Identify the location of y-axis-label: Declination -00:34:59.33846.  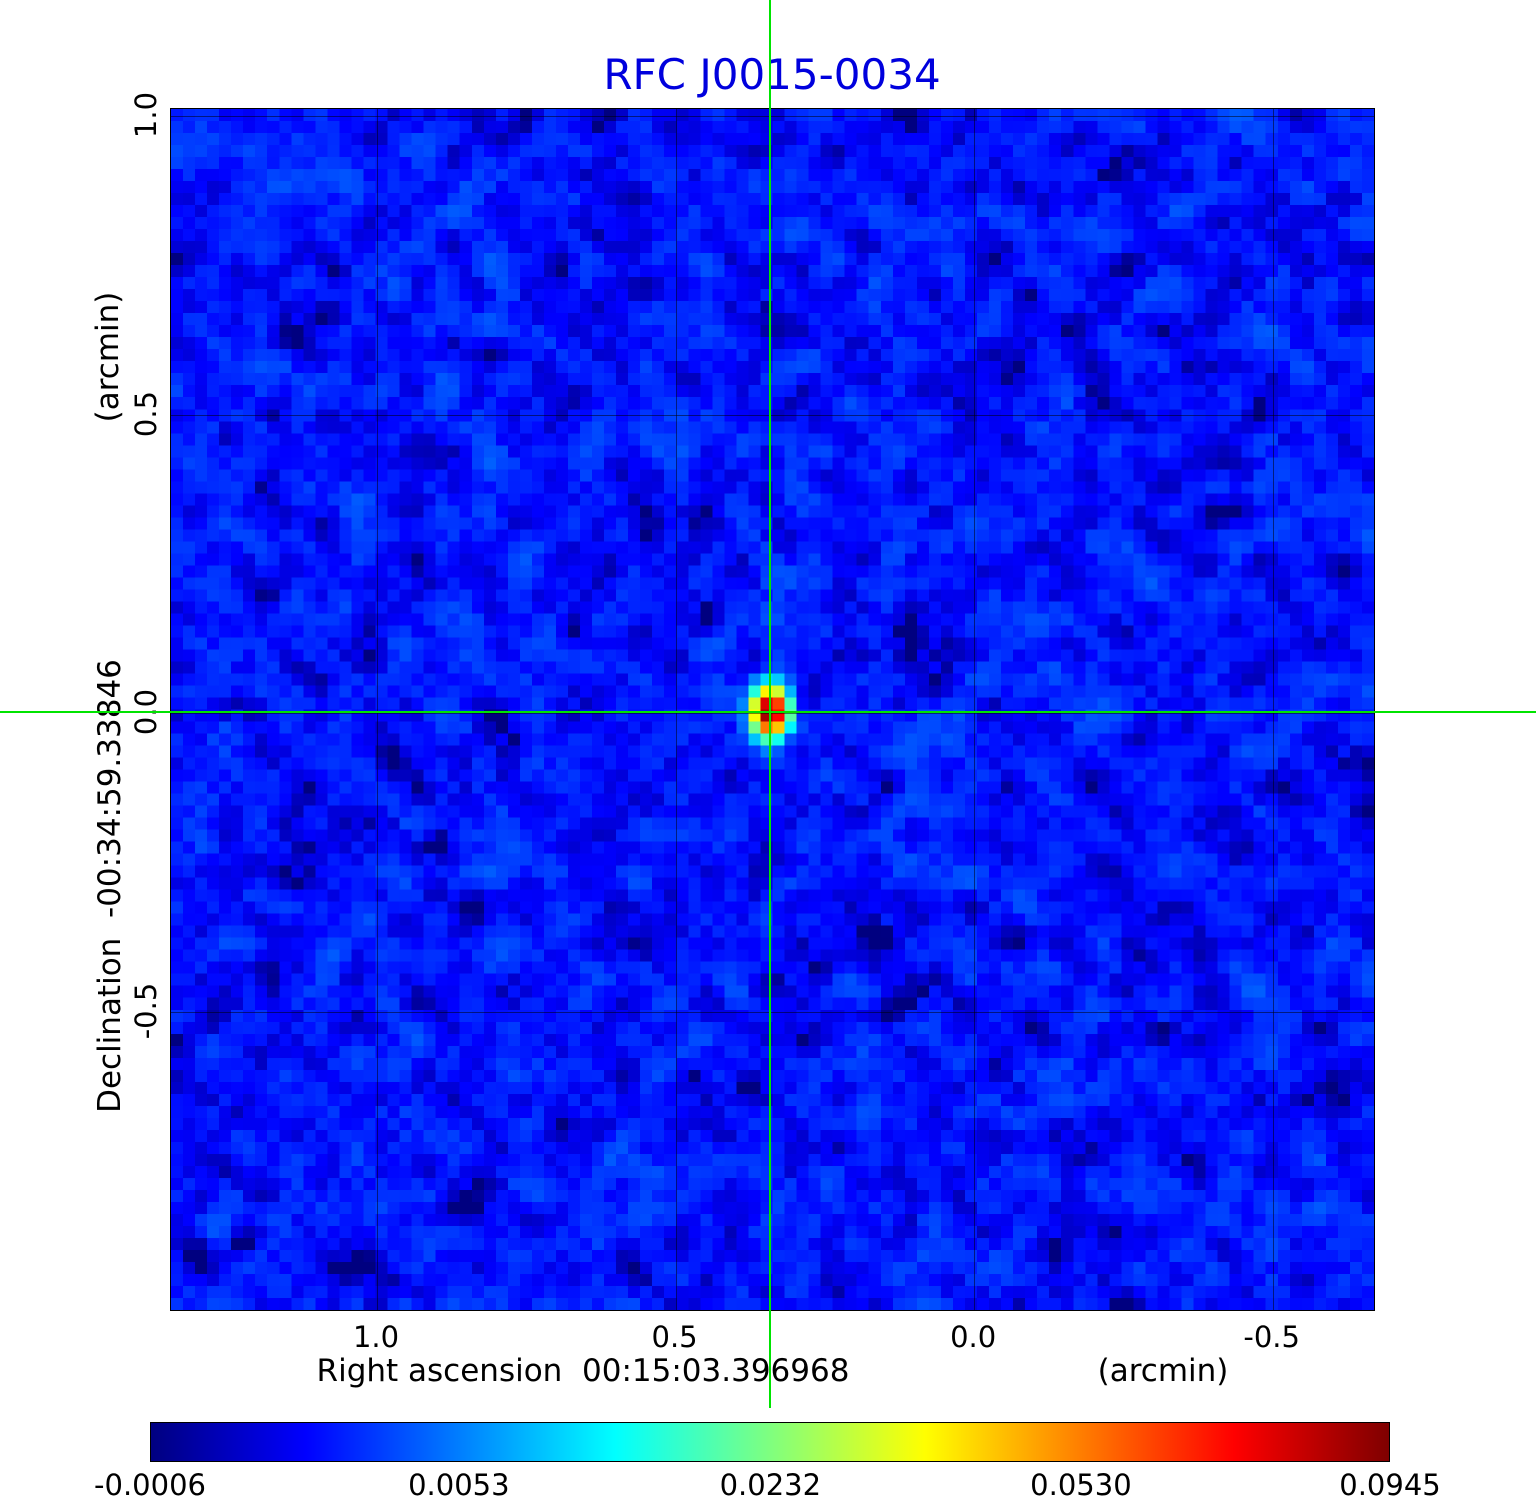
(109, 886).